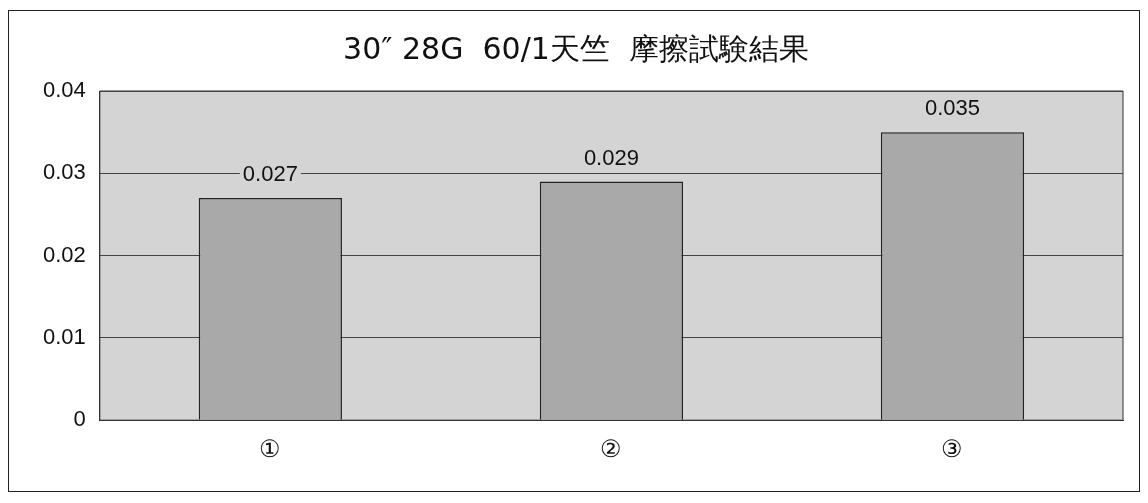  I want to click on y-tick-label: 0, so click(79, 419).